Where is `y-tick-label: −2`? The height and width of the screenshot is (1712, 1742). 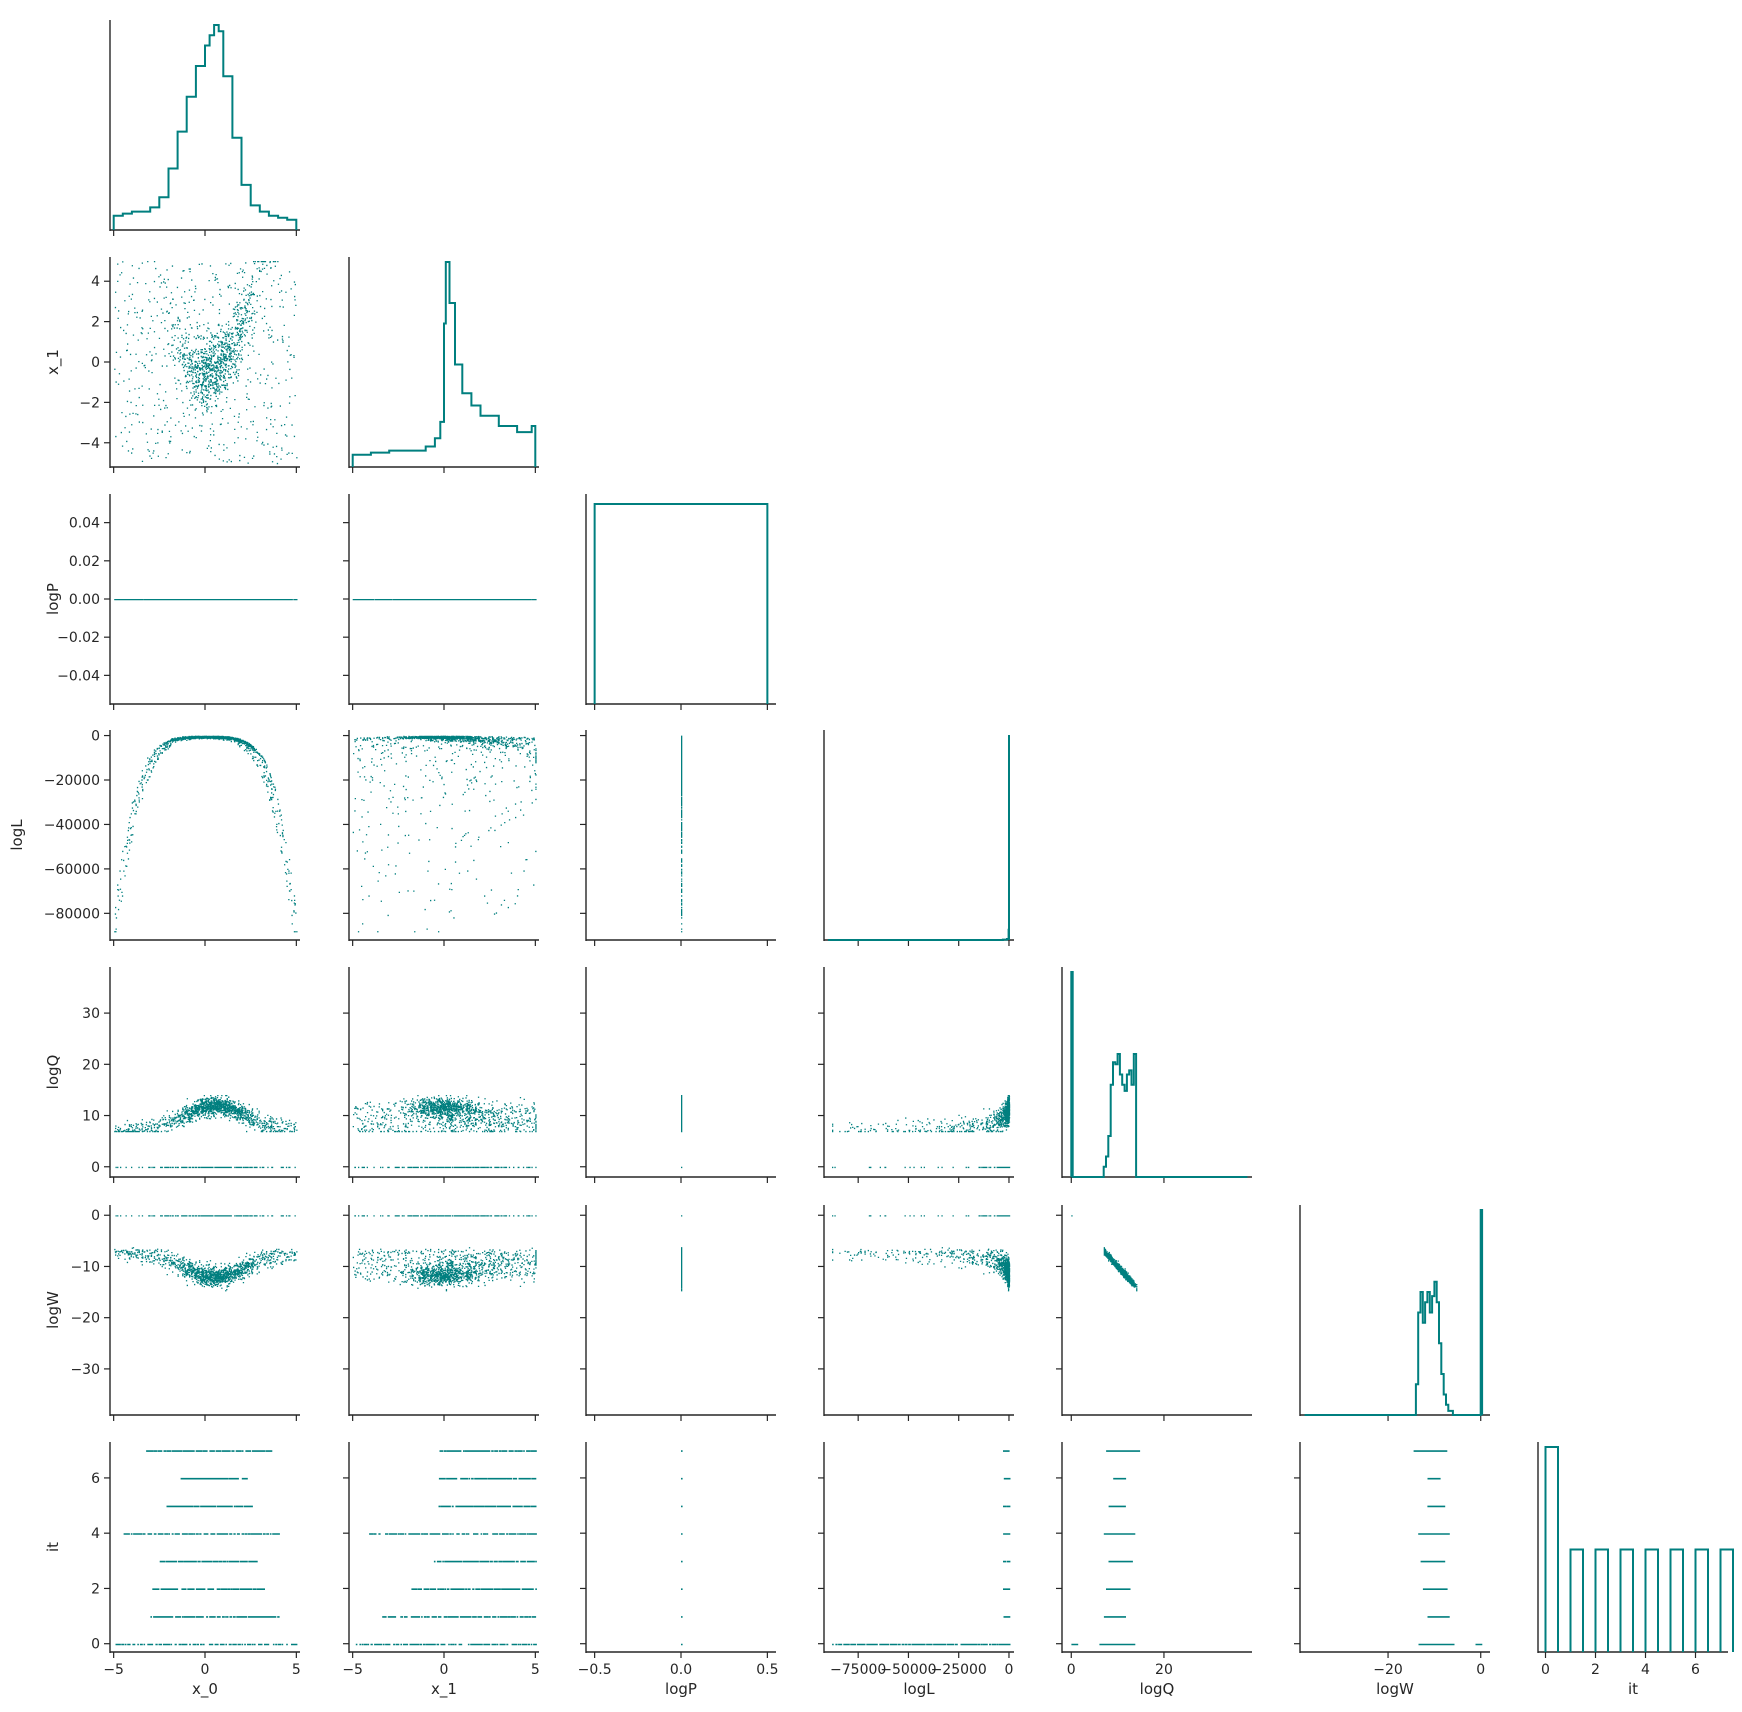 y-tick-label: −2 is located at coordinates (89, 403).